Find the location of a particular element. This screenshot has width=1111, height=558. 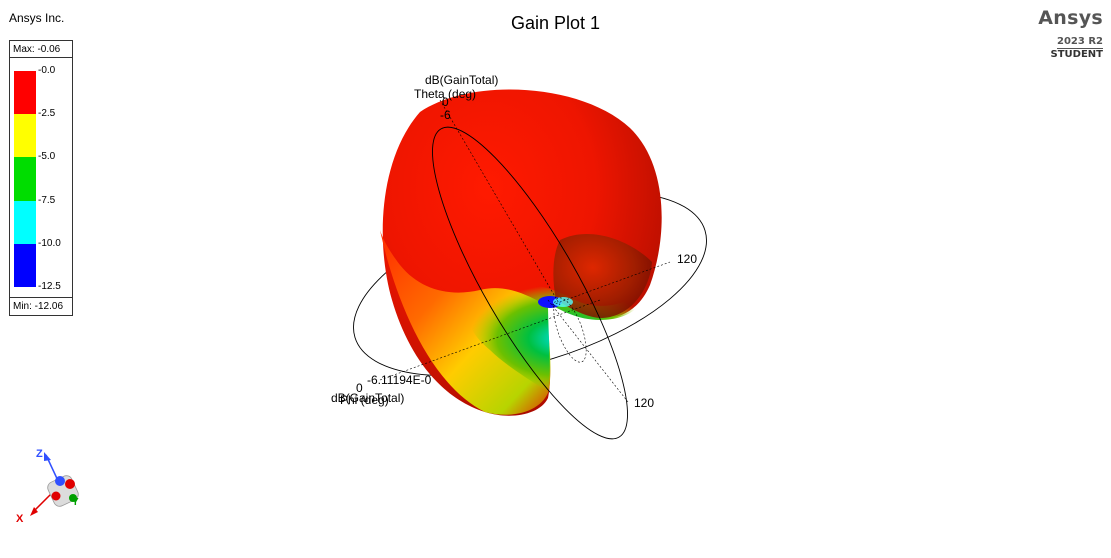

legend-tick-label: -5.0 is located at coordinates (47, 157).